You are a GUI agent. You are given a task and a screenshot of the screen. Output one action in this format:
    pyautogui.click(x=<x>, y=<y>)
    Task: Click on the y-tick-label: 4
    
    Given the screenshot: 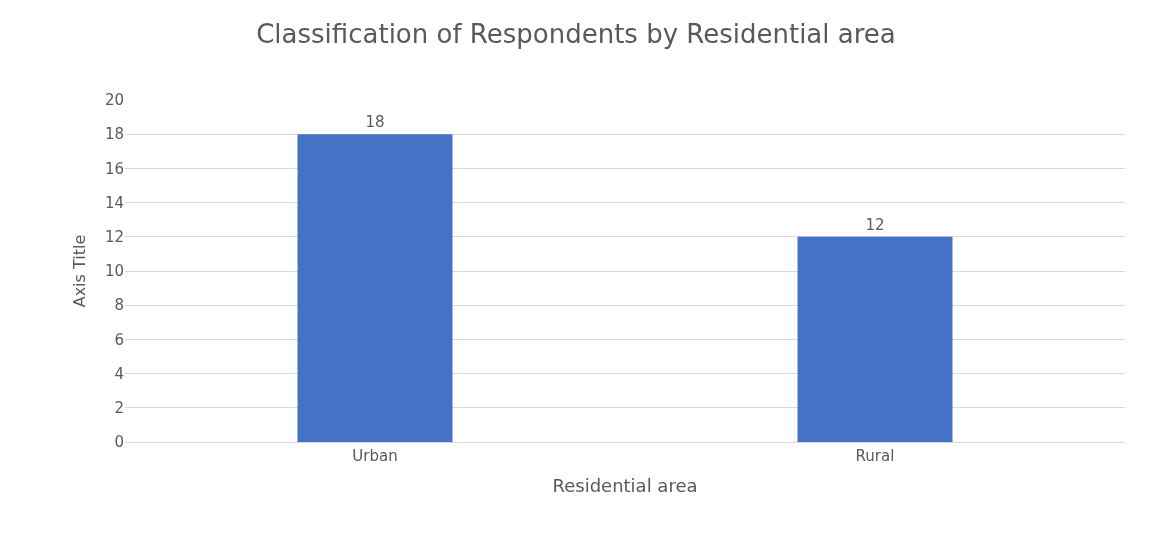 What is the action you would take?
    pyautogui.click(x=119, y=373)
    